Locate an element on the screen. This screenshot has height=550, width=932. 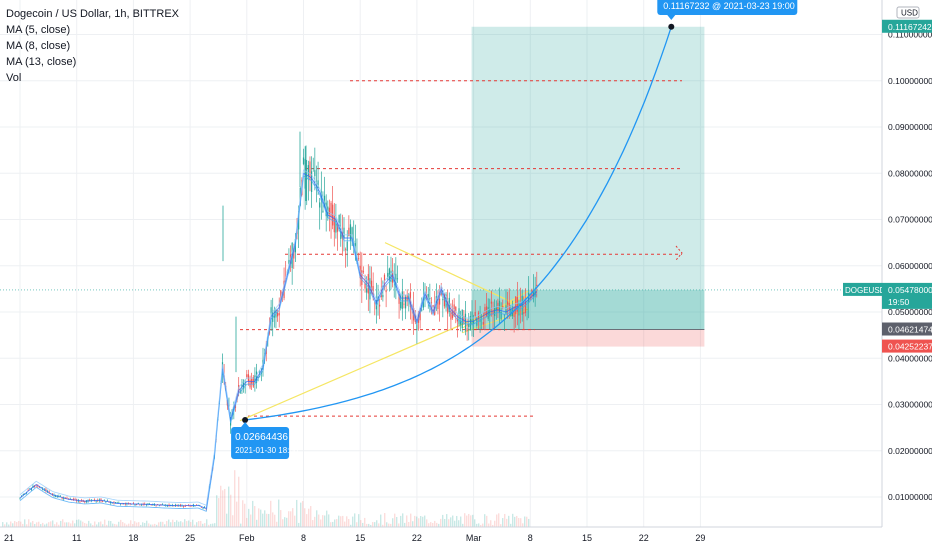
legend-ma13: MA (13, close) is located at coordinates (41, 62).